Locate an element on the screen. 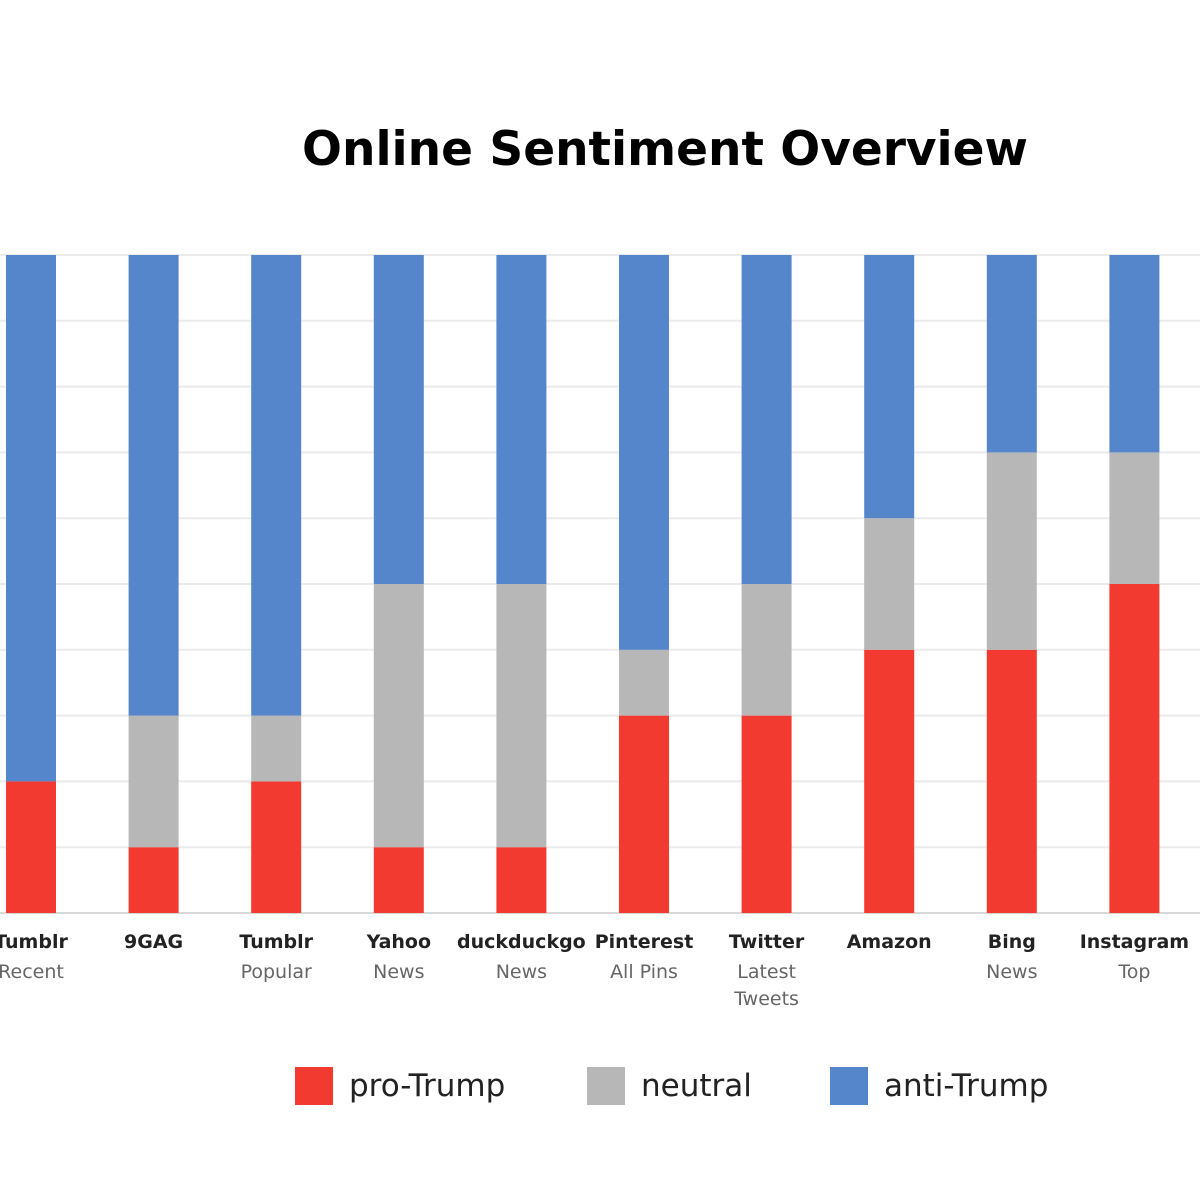 Image resolution: width=1200 pixels, height=1200 pixels. legend-swatch-anti-trump is located at coordinates (849, 1086).